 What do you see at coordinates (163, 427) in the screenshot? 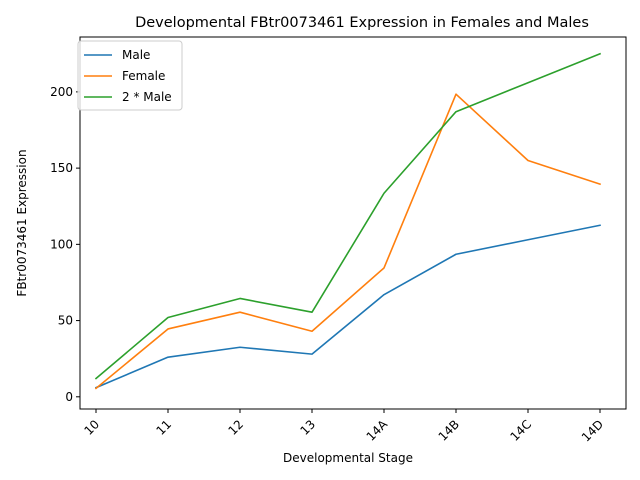
I see `x-tick-label: 11` at bounding box center [163, 427].